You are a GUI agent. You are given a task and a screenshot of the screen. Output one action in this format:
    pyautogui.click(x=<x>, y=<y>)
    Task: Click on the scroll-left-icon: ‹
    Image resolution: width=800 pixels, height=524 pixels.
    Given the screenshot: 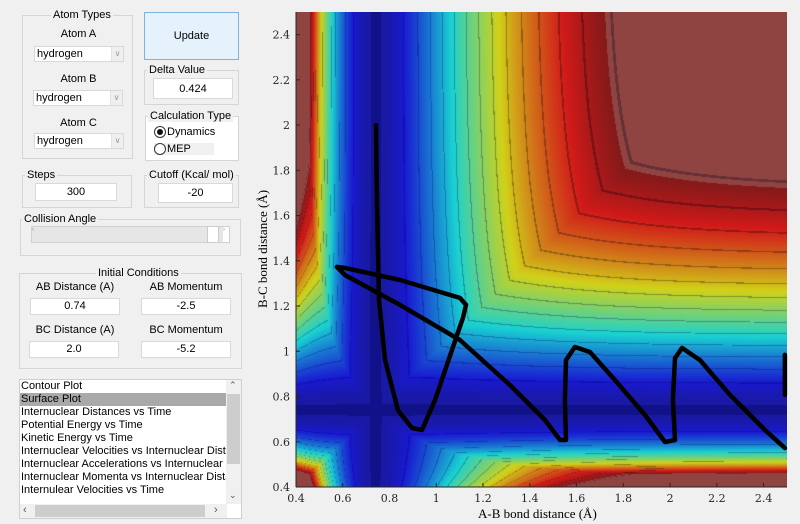 What is the action you would take?
    pyautogui.click(x=25, y=510)
    